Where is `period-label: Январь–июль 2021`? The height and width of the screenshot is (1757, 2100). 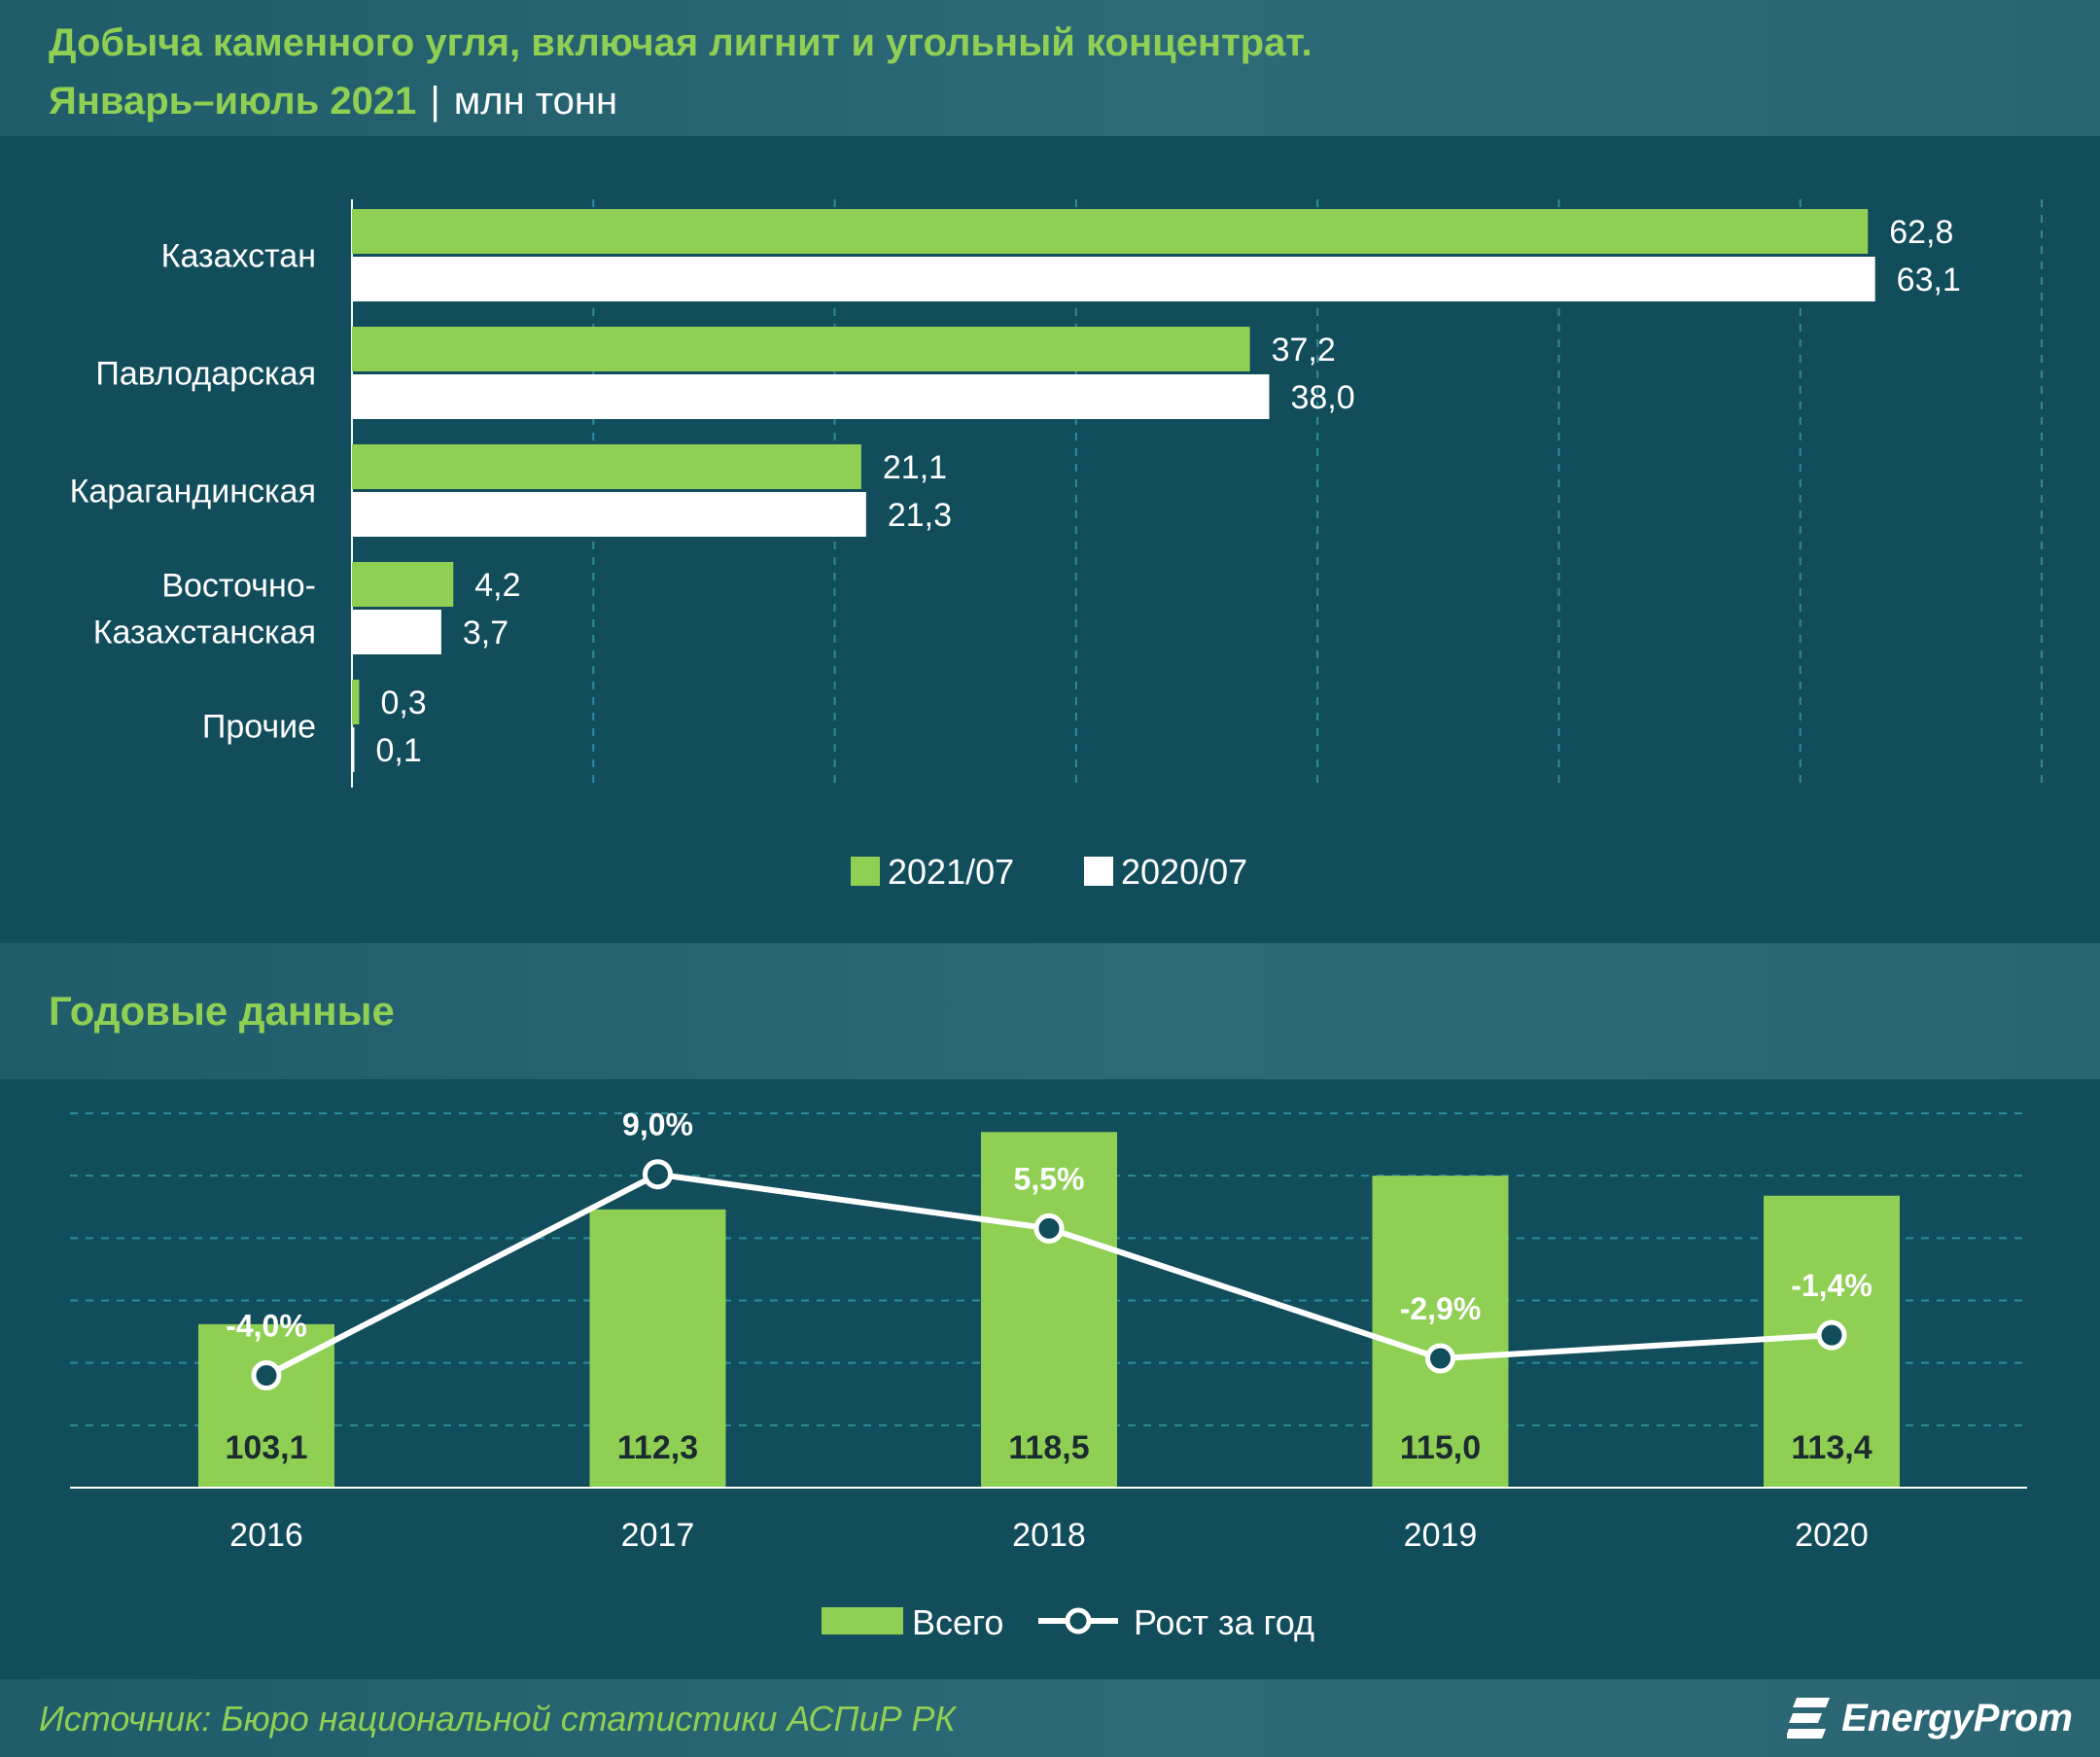
period-label: Январь–июль 2021 is located at coordinates (233, 101).